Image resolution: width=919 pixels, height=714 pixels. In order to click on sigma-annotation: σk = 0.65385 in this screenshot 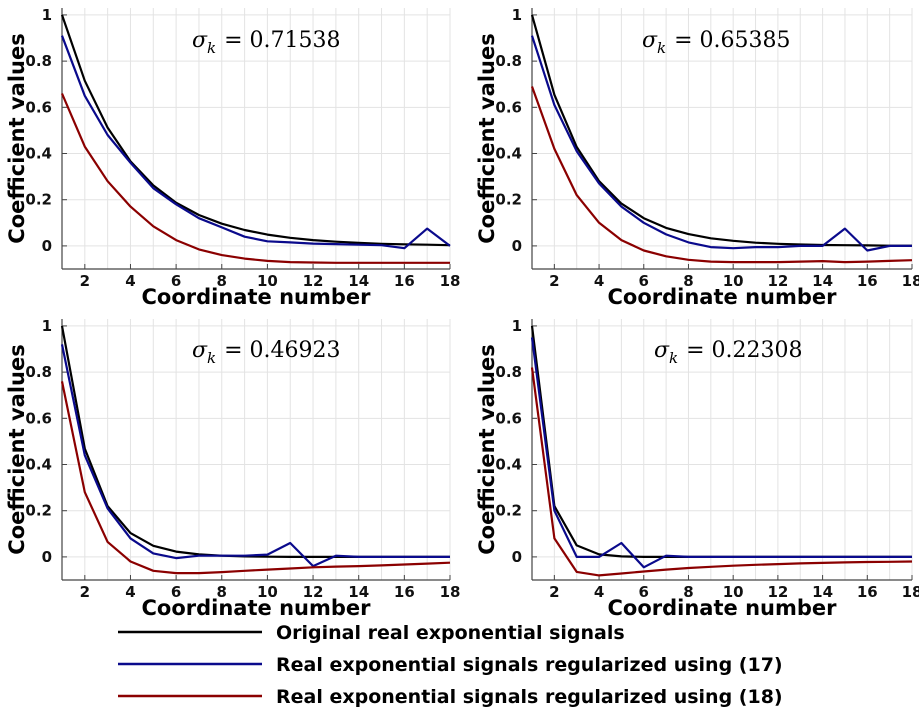, I will do `click(716, 42)`.